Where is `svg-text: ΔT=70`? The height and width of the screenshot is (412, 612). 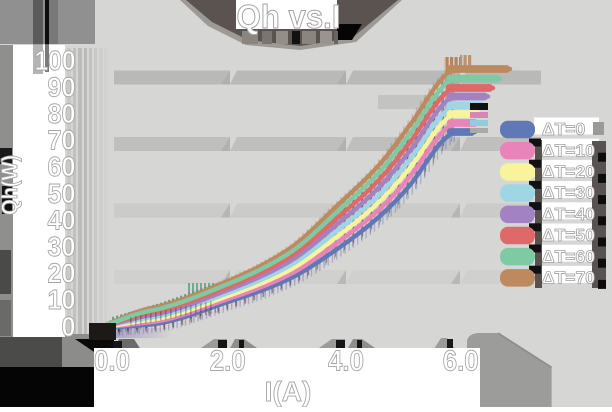
svg-text: ΔT=70 is located at coordinates (568, 278).